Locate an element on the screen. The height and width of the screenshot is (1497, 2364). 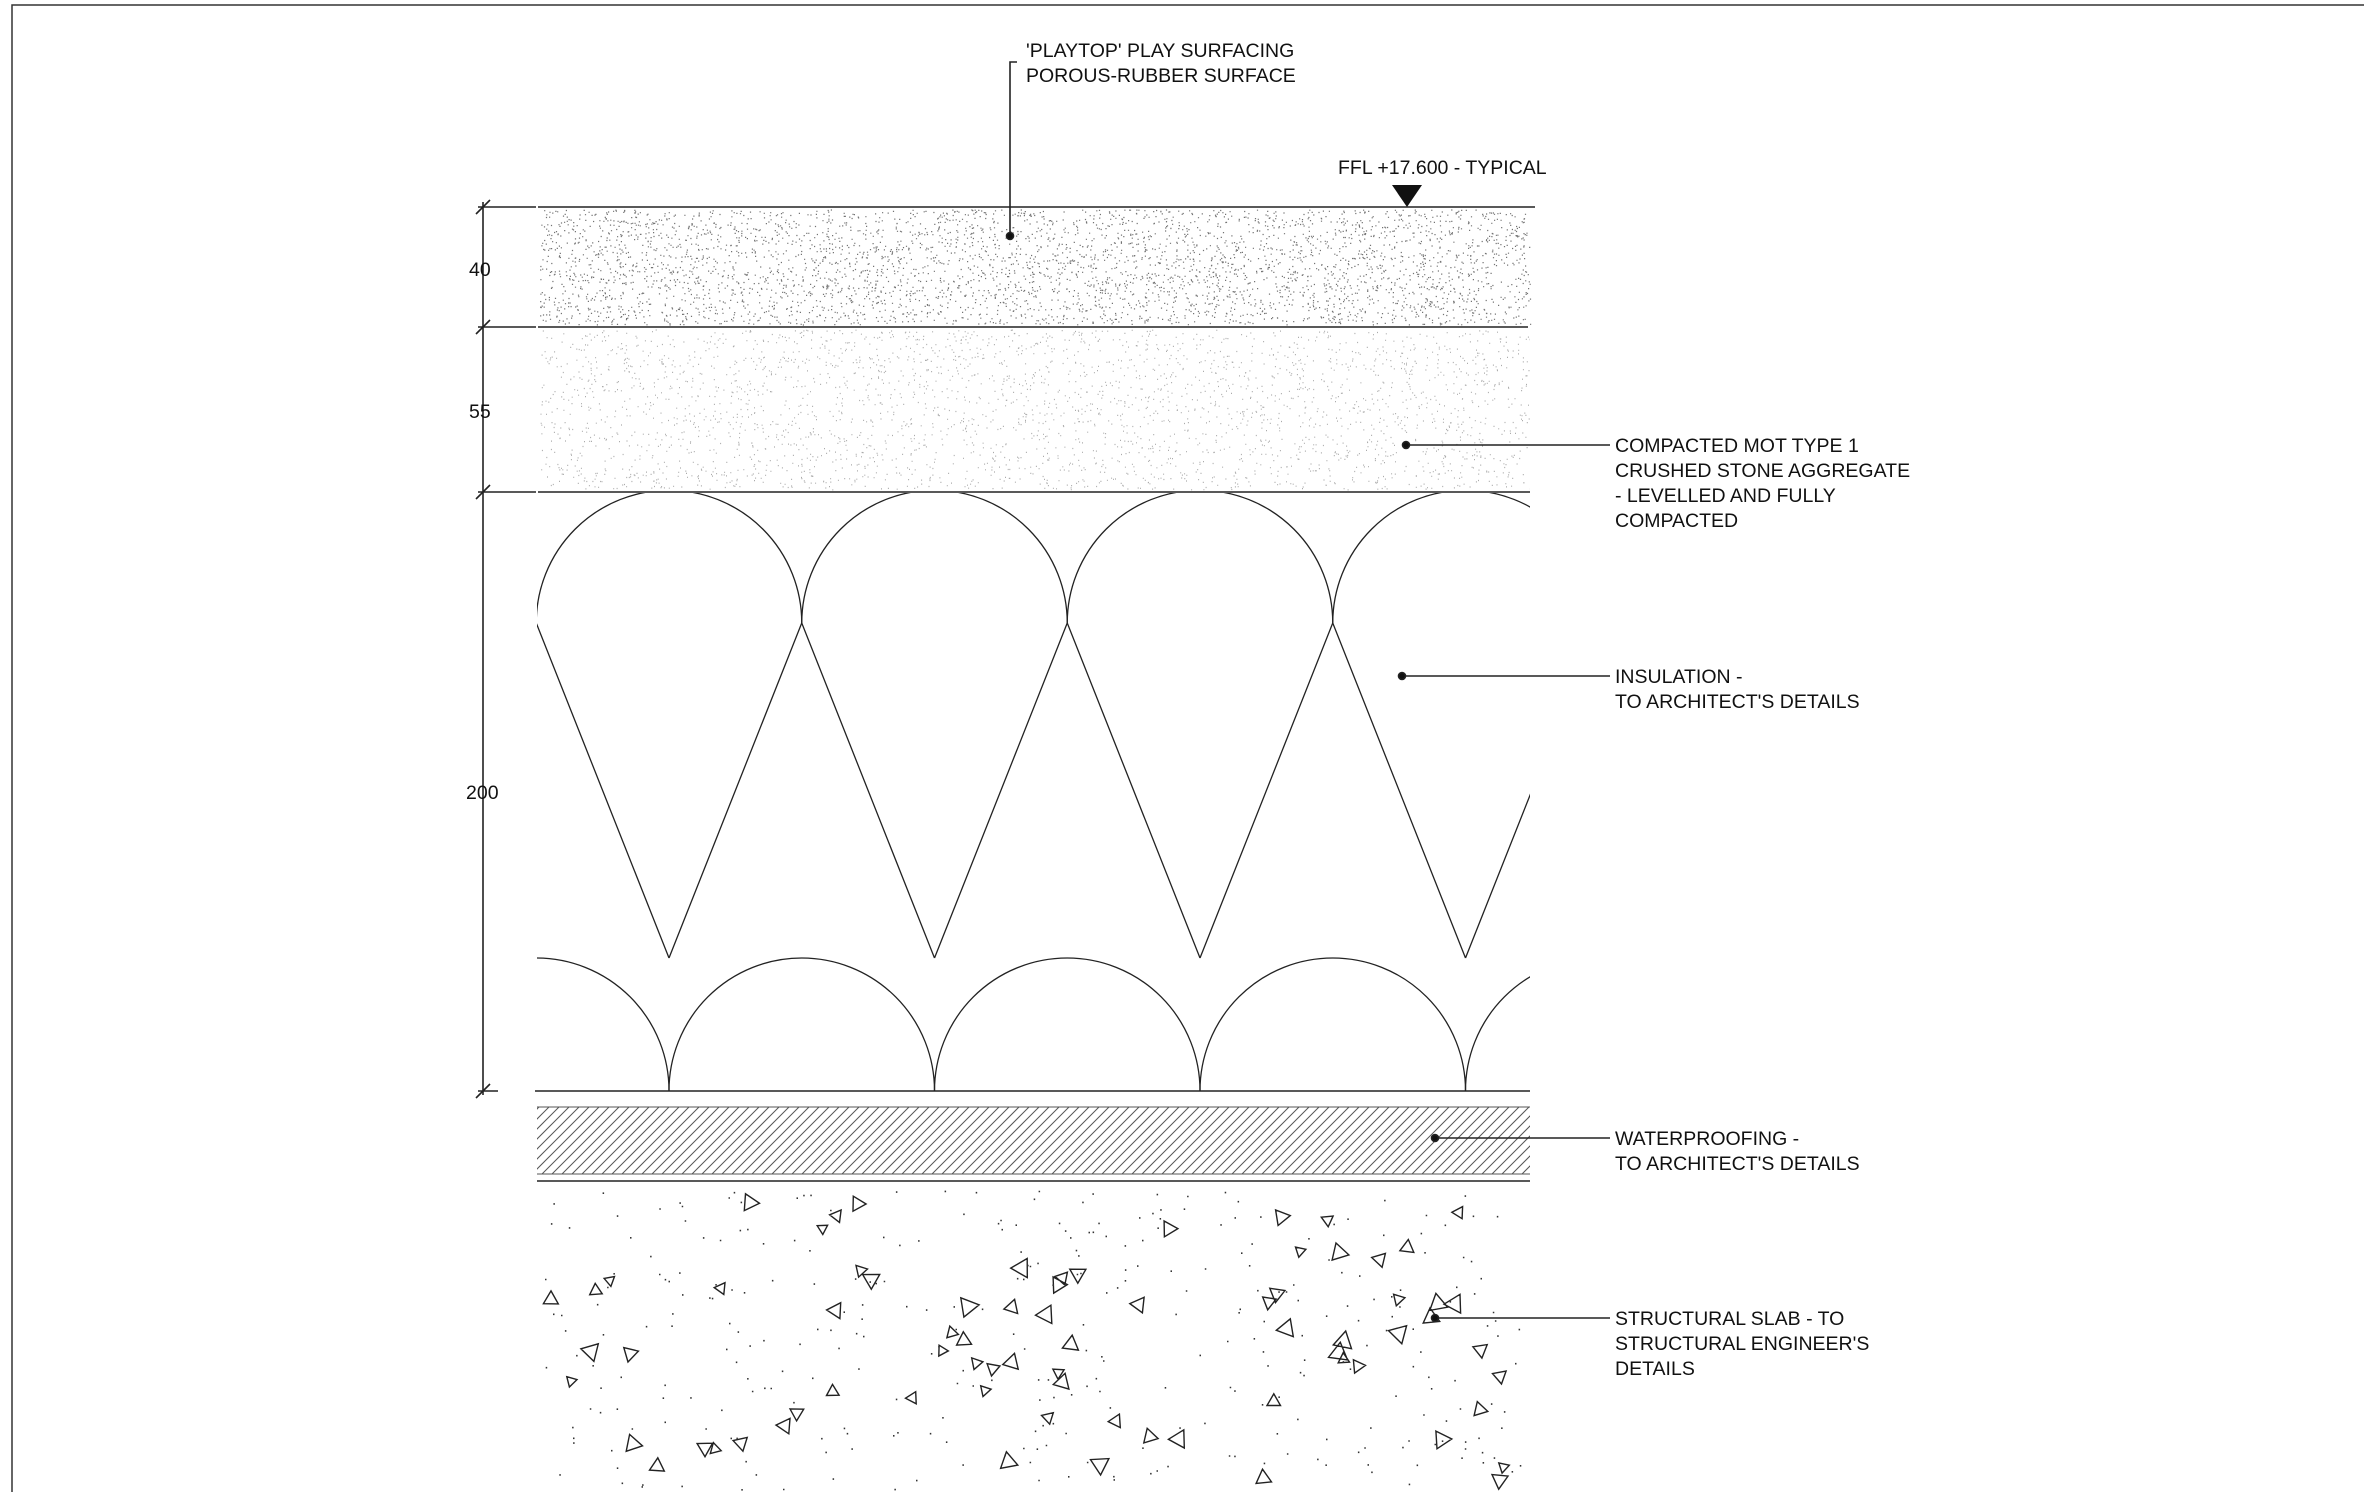
svg-text: COMPACTED MOT TYPE 1 is located at coordinates (1737, 446).